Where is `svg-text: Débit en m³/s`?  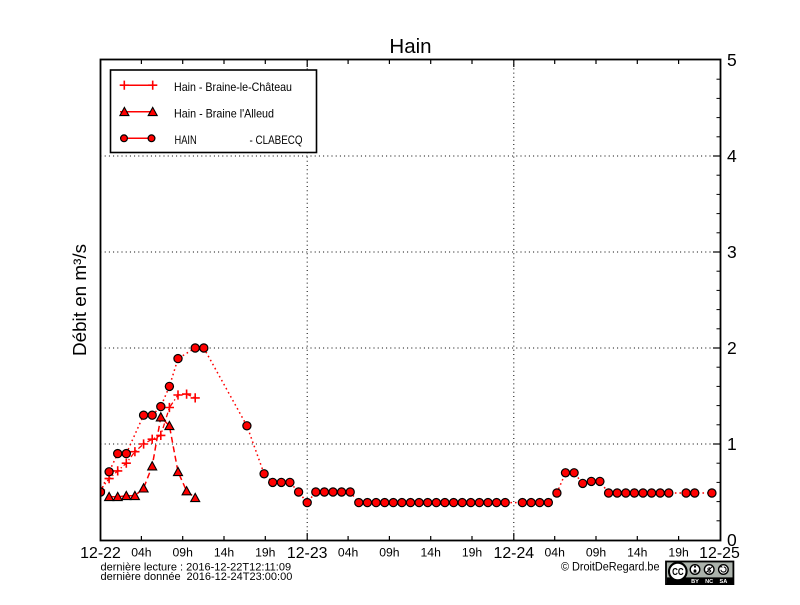
svg-text: Débit en m³/s is located at coordinates (80, 300).